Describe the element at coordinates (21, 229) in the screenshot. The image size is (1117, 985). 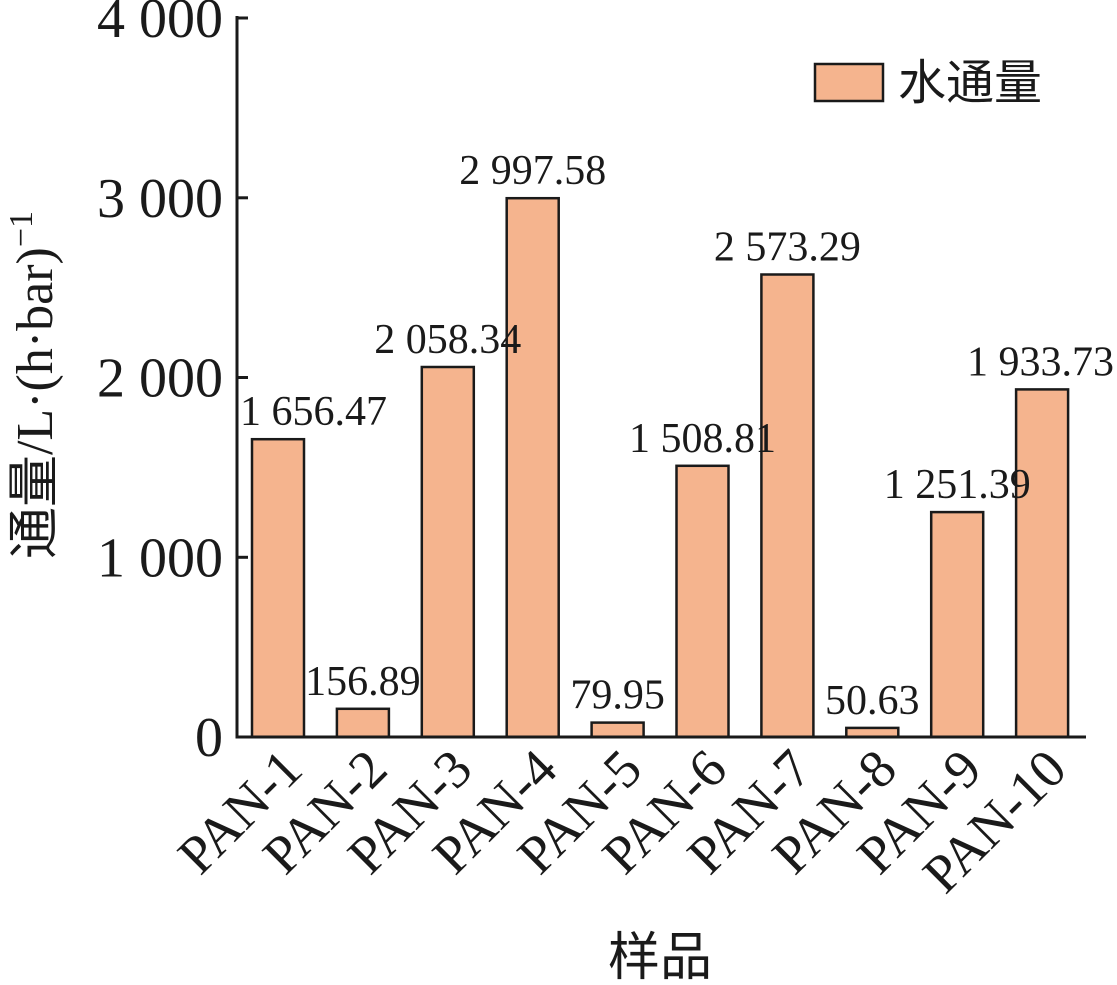
I see `y-axis-title-superscript: −1` at that location.